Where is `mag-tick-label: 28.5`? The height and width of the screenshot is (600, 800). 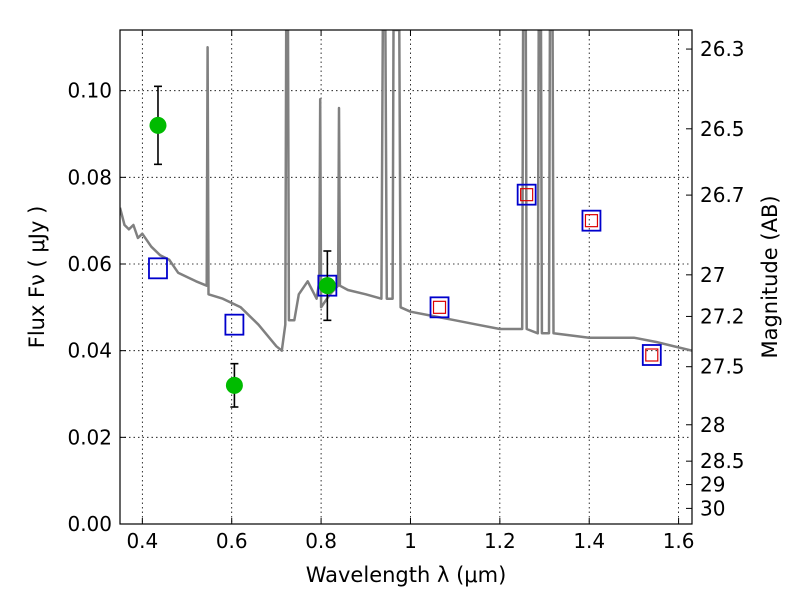
mag-tick-label: 28.5 is located at coordinates (722, 461).